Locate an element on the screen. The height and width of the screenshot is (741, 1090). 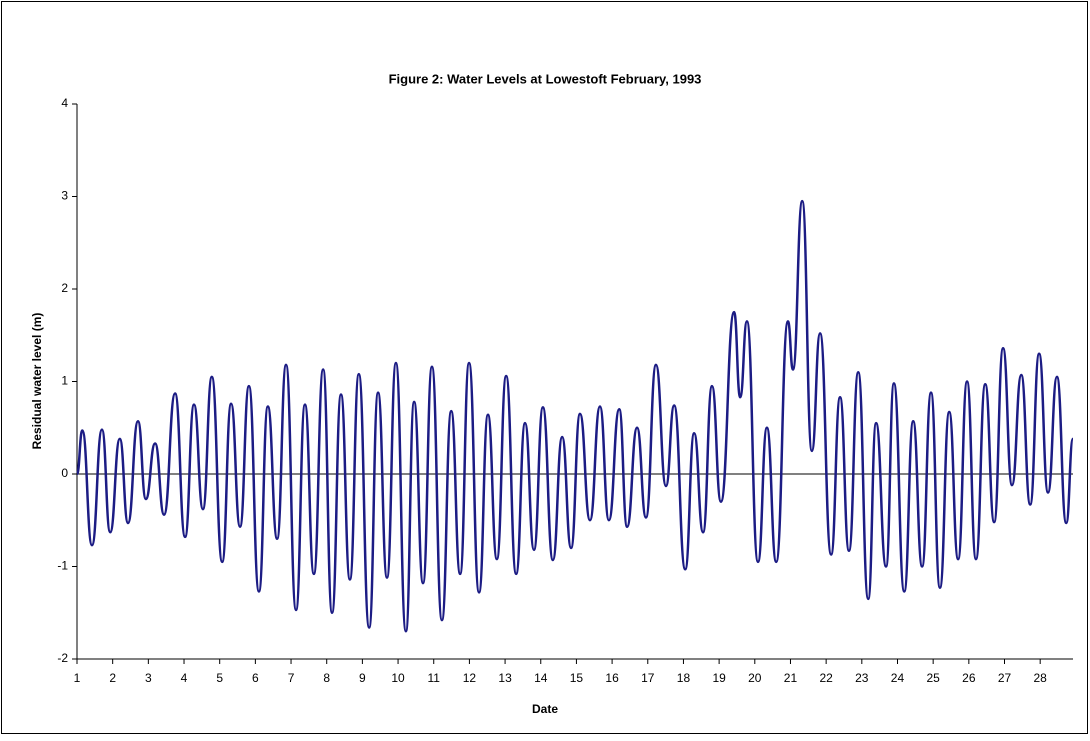
x-tick-label: 6 is located at coordinates (255, 678).